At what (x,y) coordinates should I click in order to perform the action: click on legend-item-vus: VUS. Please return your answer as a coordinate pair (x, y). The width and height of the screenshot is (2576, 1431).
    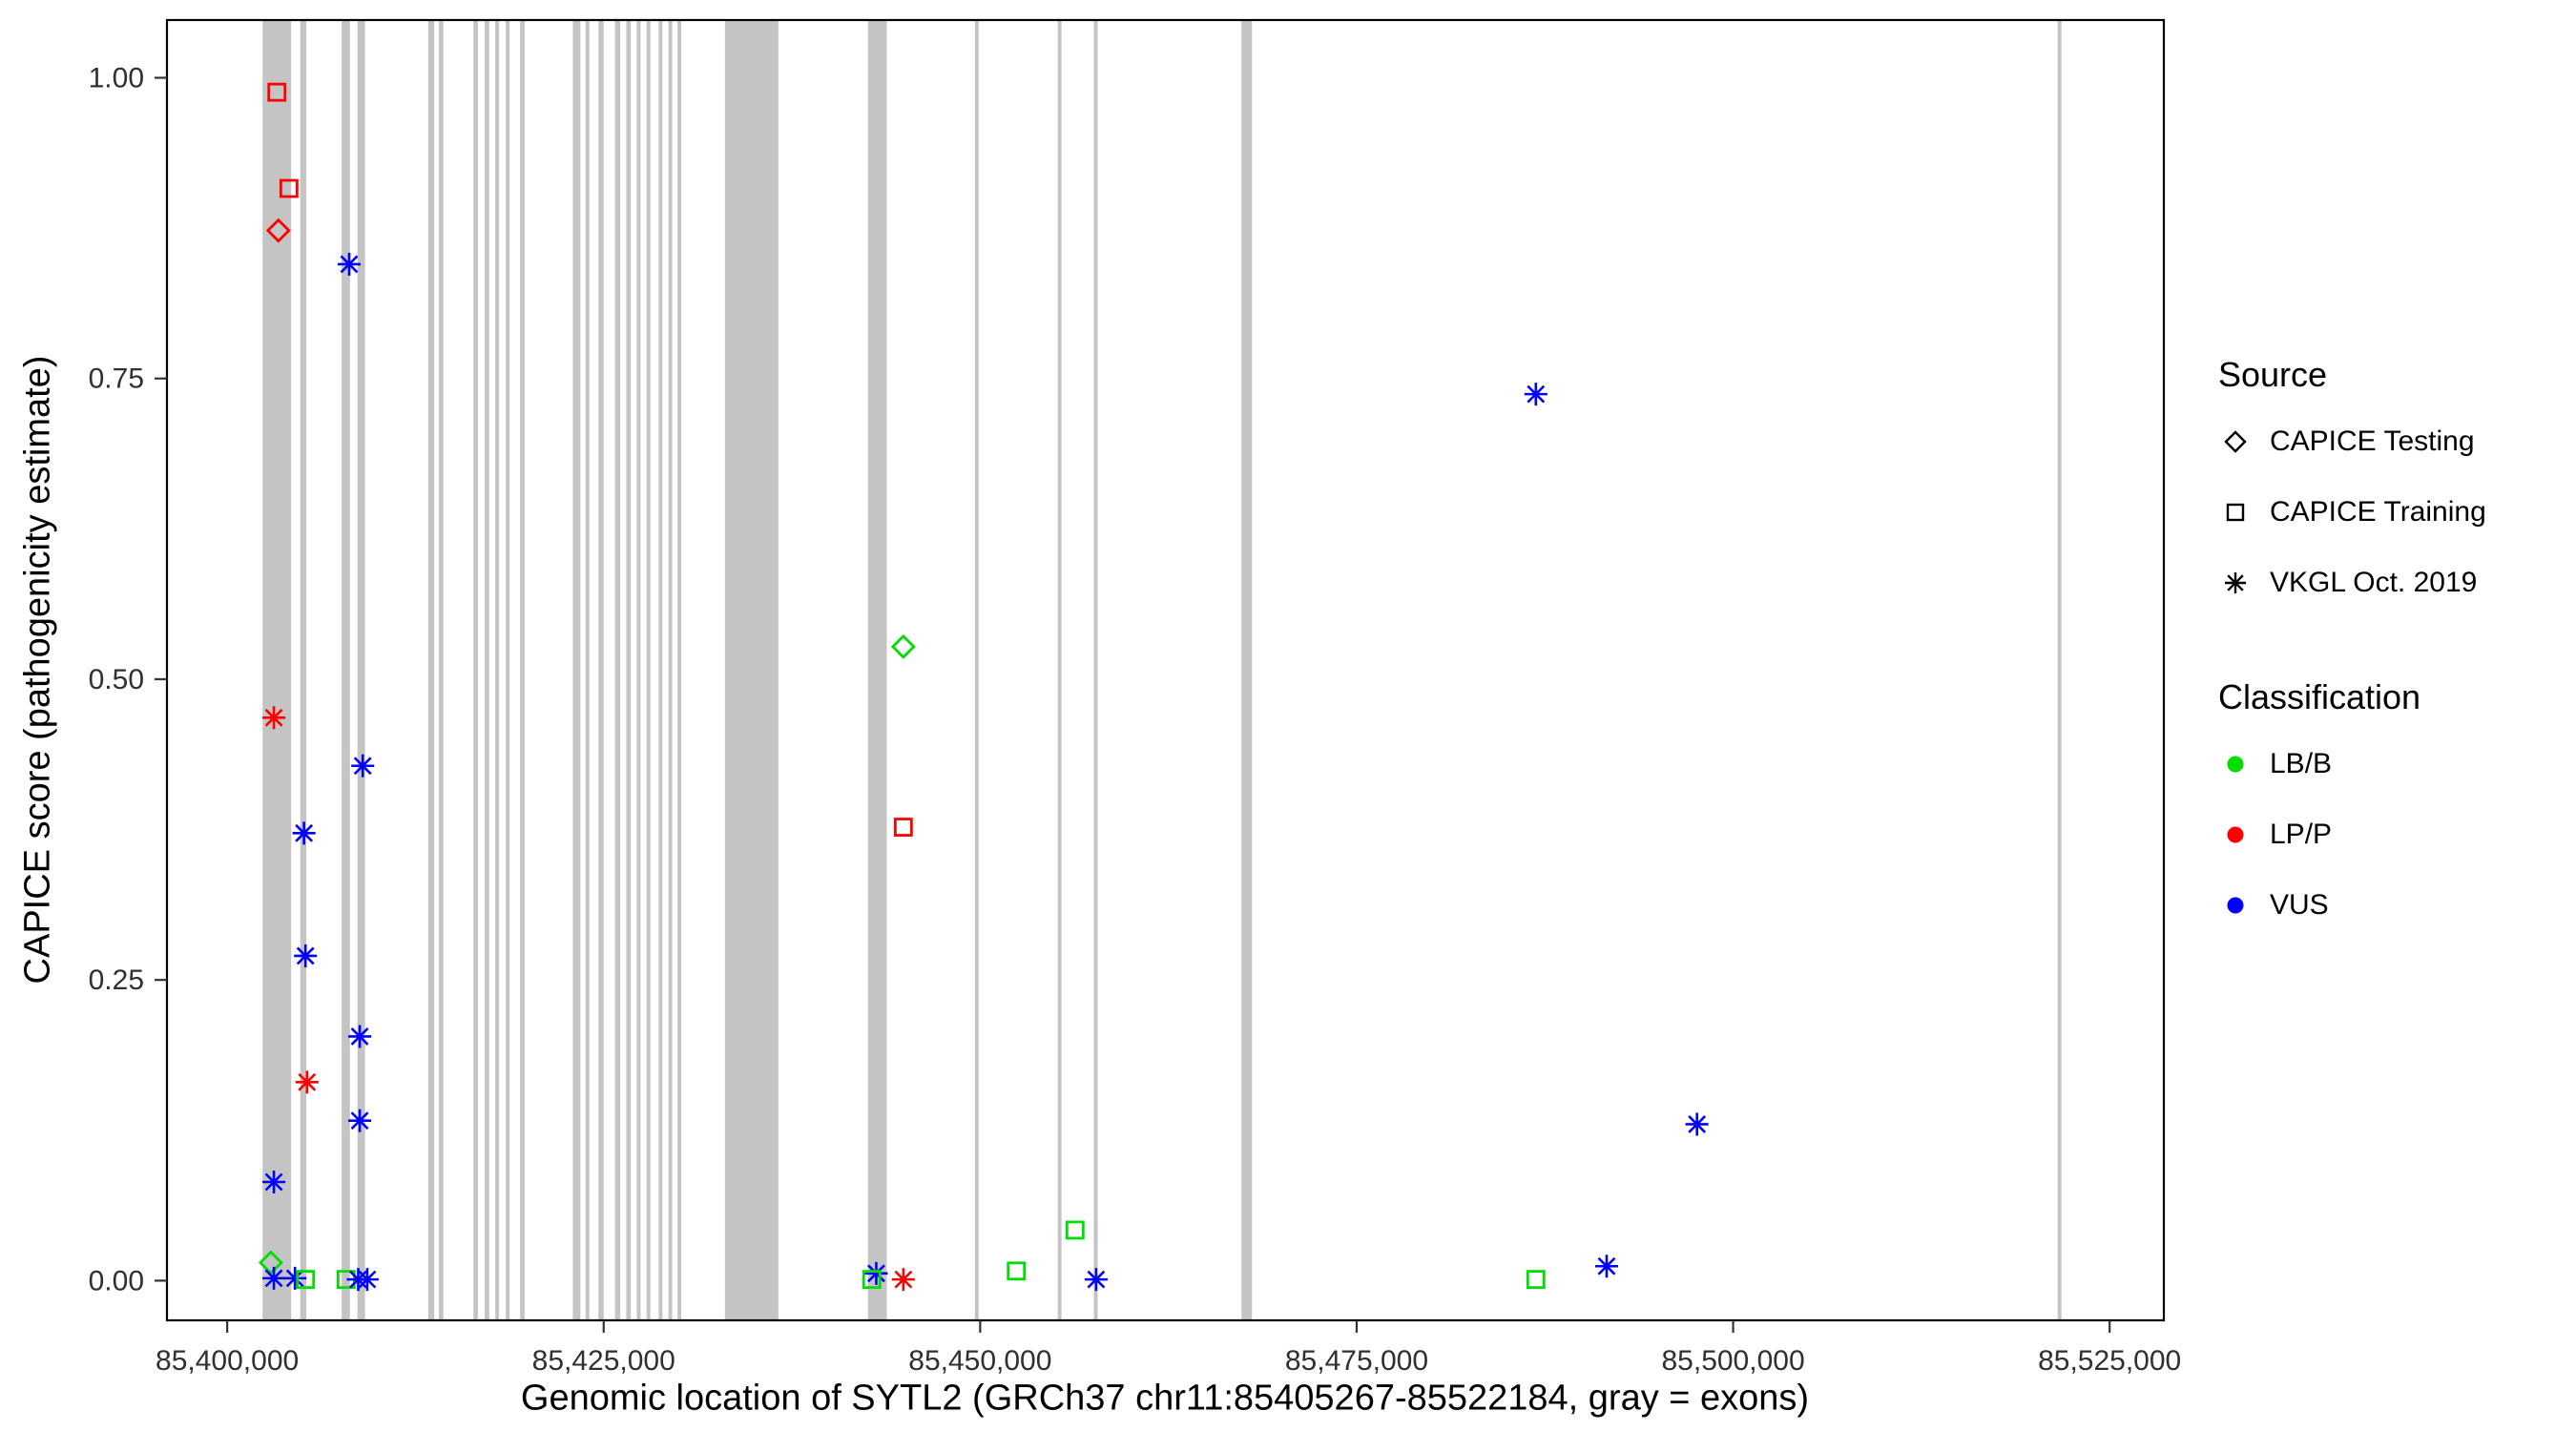
    Looking at the image, I should click on (2394, 905).